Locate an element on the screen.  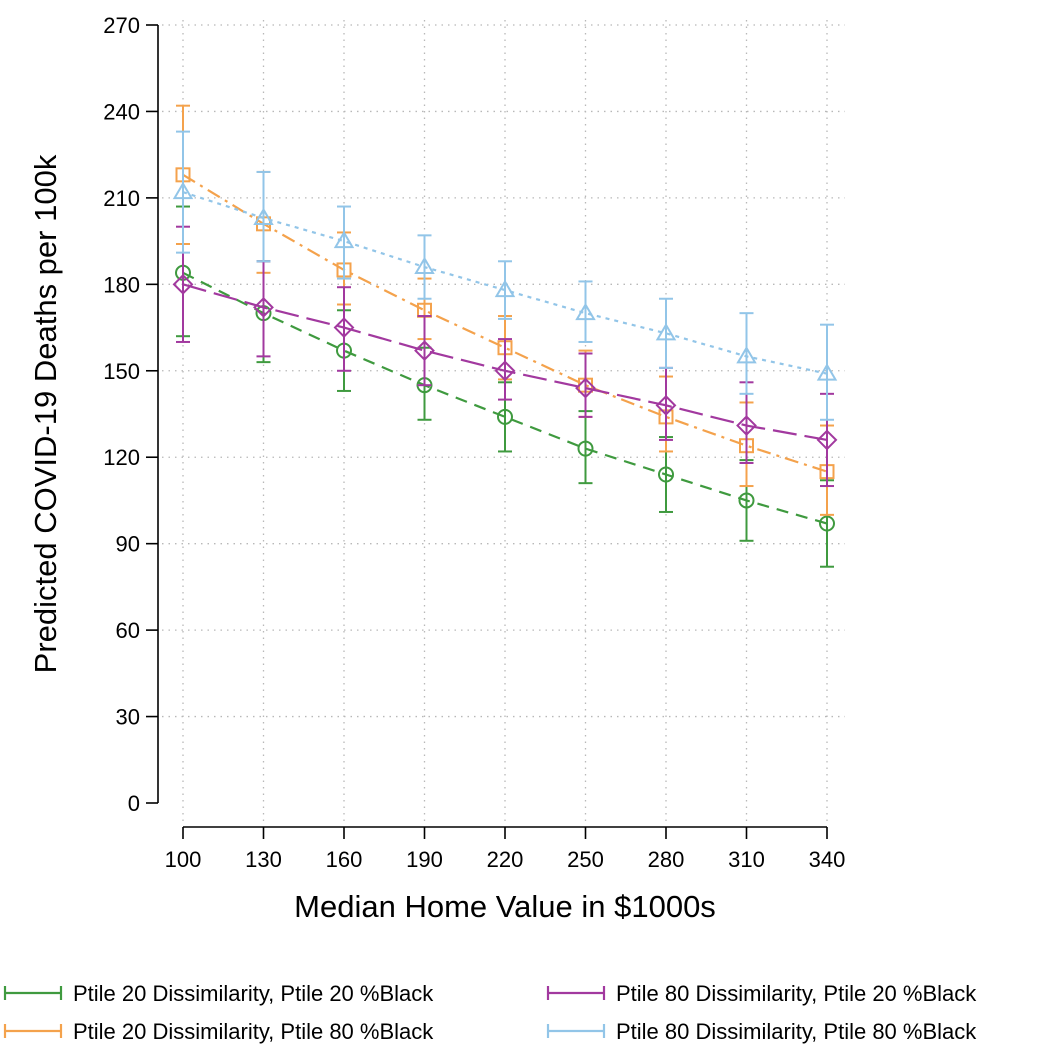
x-tick-label: 340 is located at coordinates (827, 859).